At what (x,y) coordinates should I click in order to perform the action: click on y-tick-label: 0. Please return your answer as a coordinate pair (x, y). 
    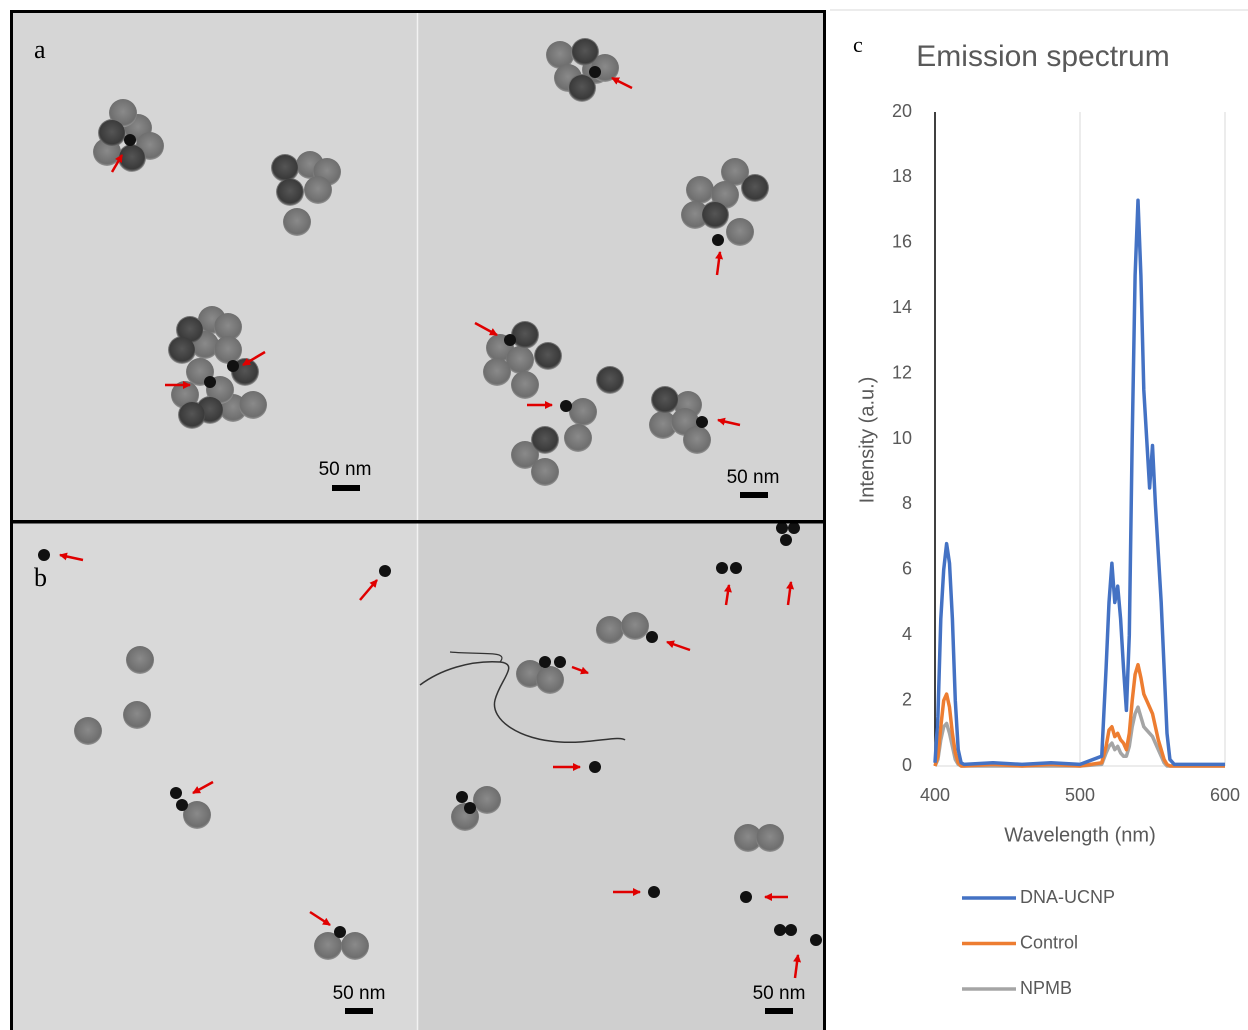
    Looking at the image, I should click on (907, 765).